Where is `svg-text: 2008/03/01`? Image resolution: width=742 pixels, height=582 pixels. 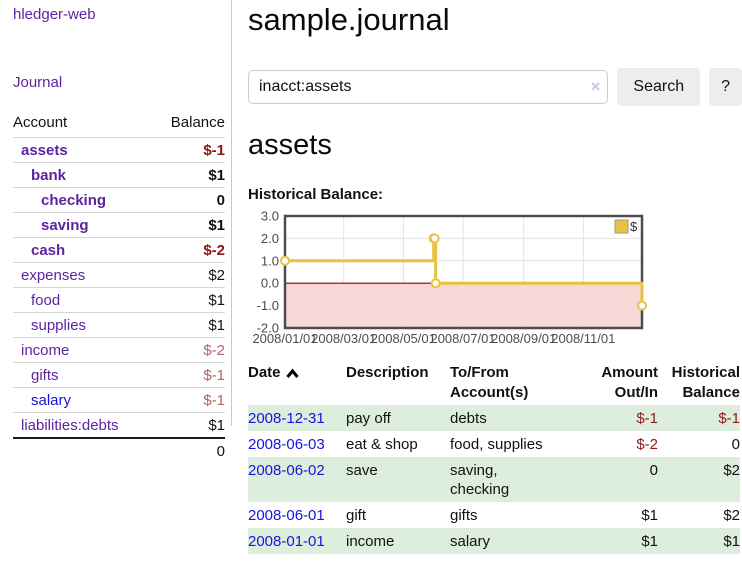
svg-text: 2008/03/01 is located at coordinates (343, 338).